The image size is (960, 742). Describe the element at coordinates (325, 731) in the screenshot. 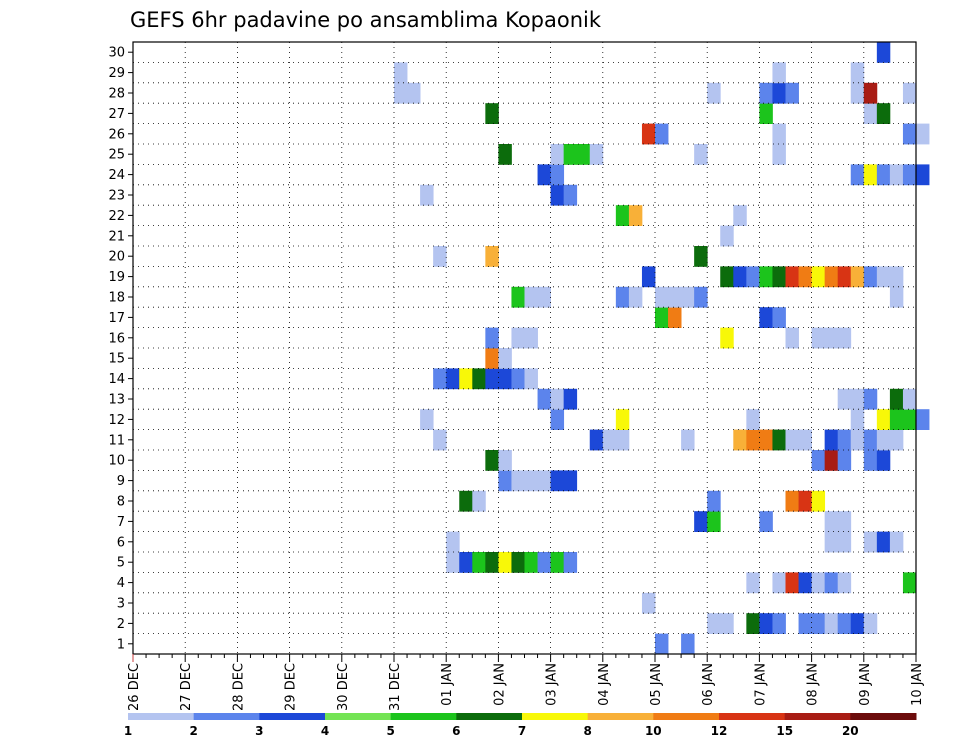

I see `legend-label: 4` at that location.